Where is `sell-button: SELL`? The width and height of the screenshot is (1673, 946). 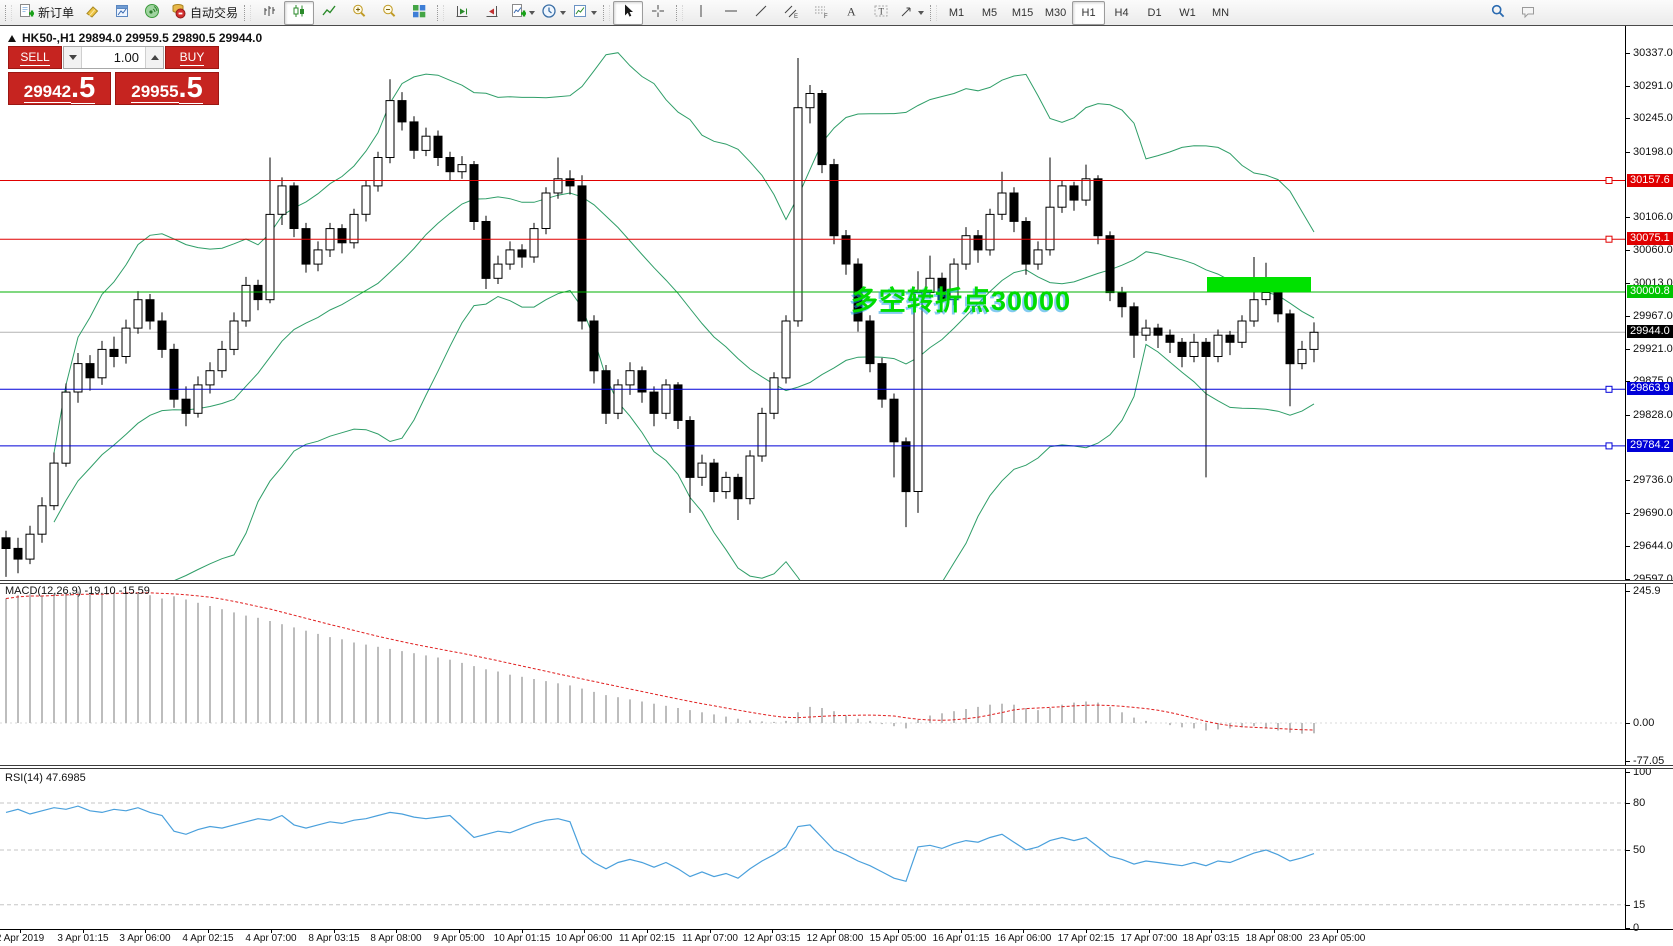
sell-button: SELL is located at coordinates (35, 57).